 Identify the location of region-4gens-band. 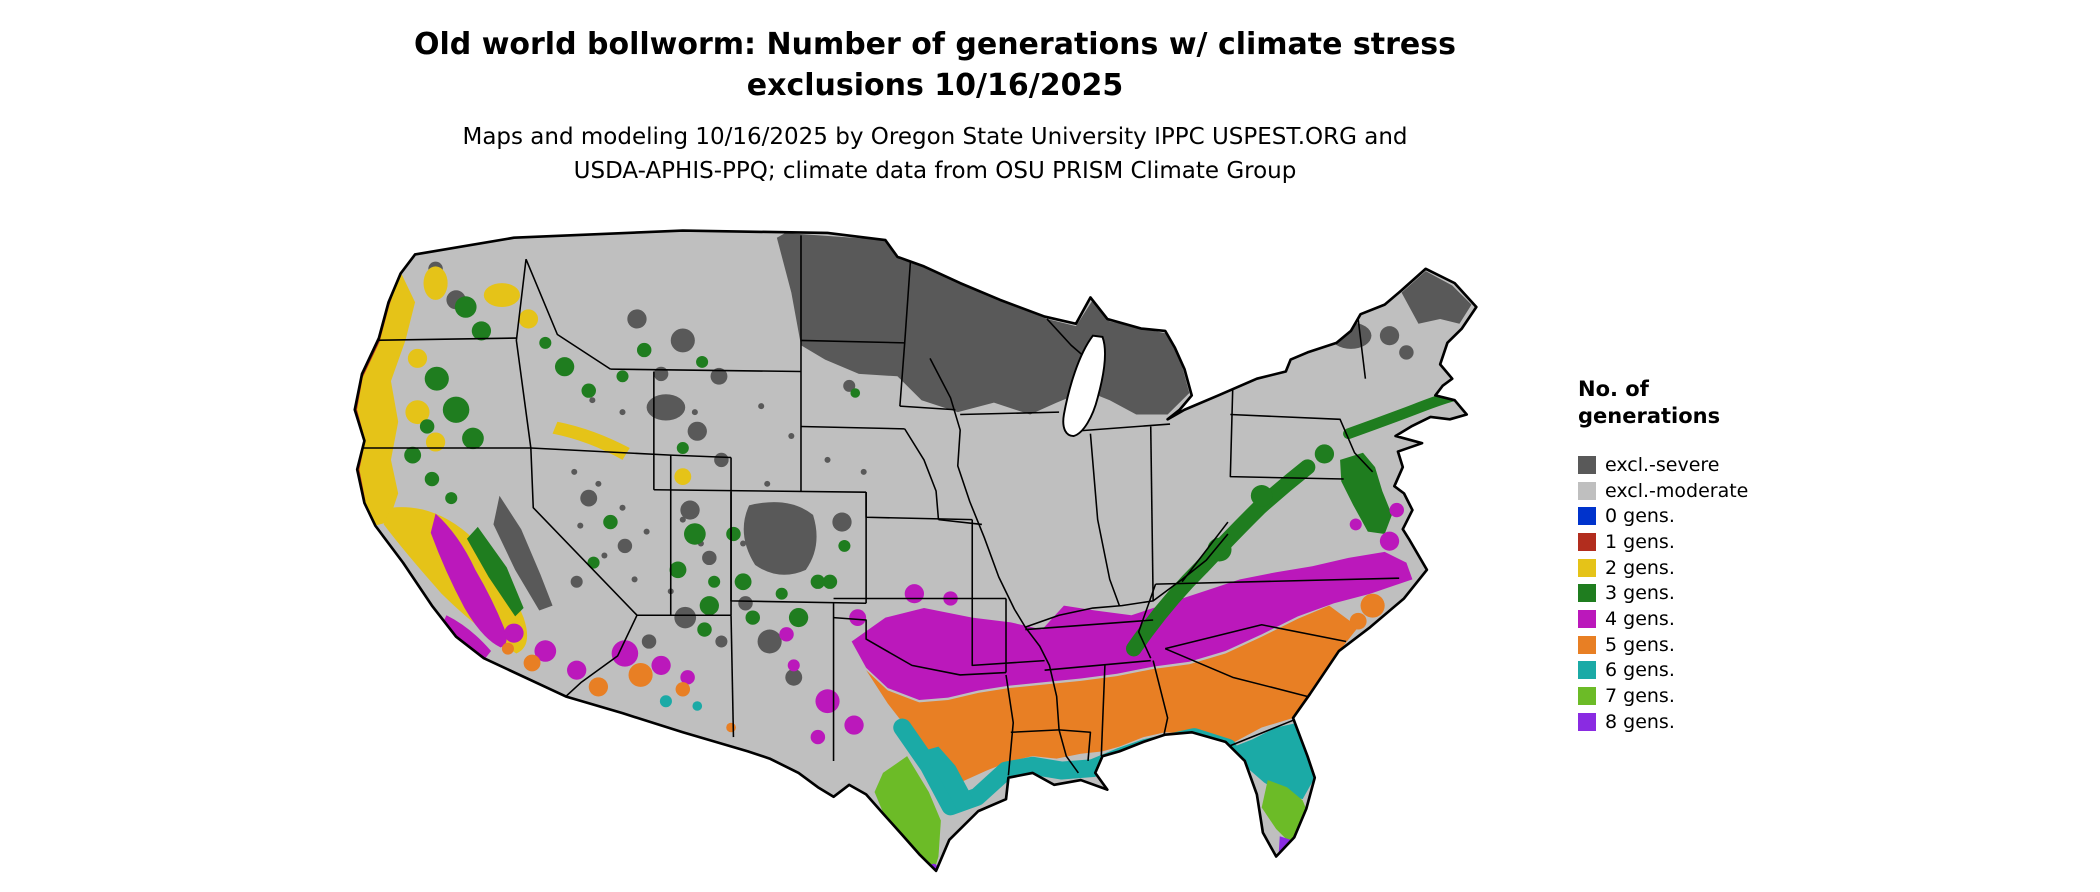
(1132, 626).